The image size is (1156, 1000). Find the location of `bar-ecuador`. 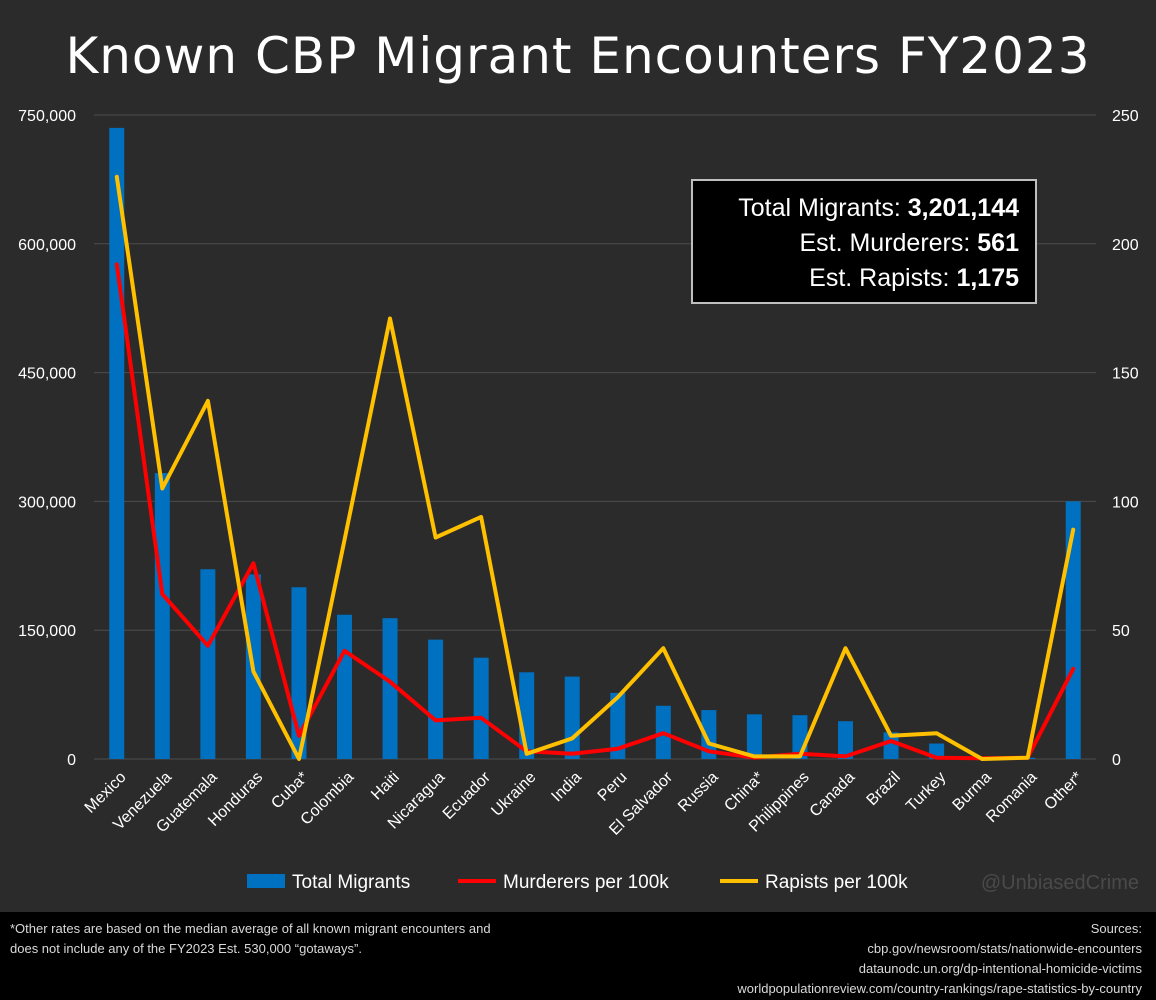

bar-ecuador is located at coordinates (481, 708).